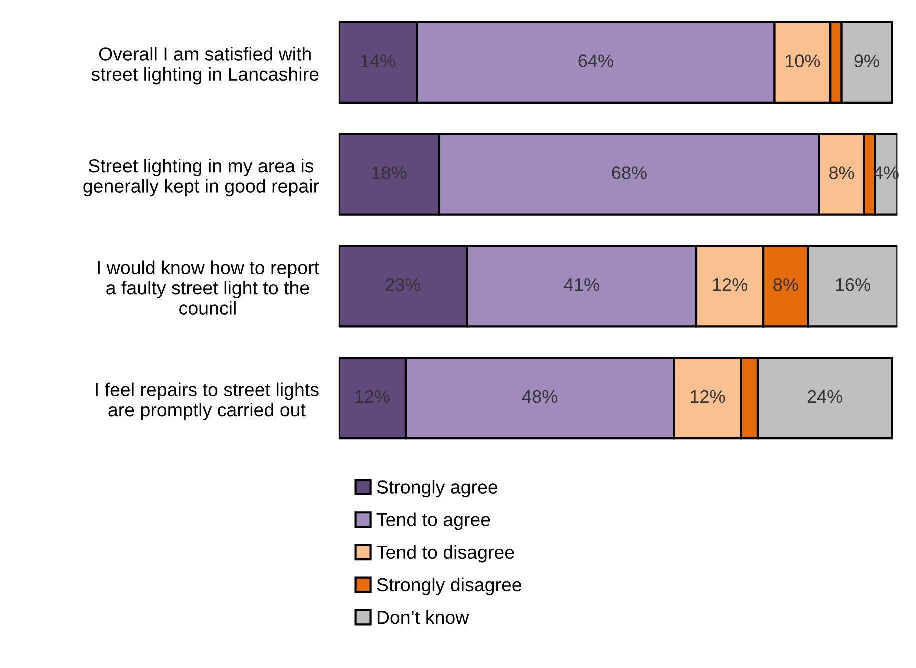 This screenshot has height=668, width=916. Describe the element at coordinates (540, 397) in the screenshot. I see `data-label: 48%` at that location.